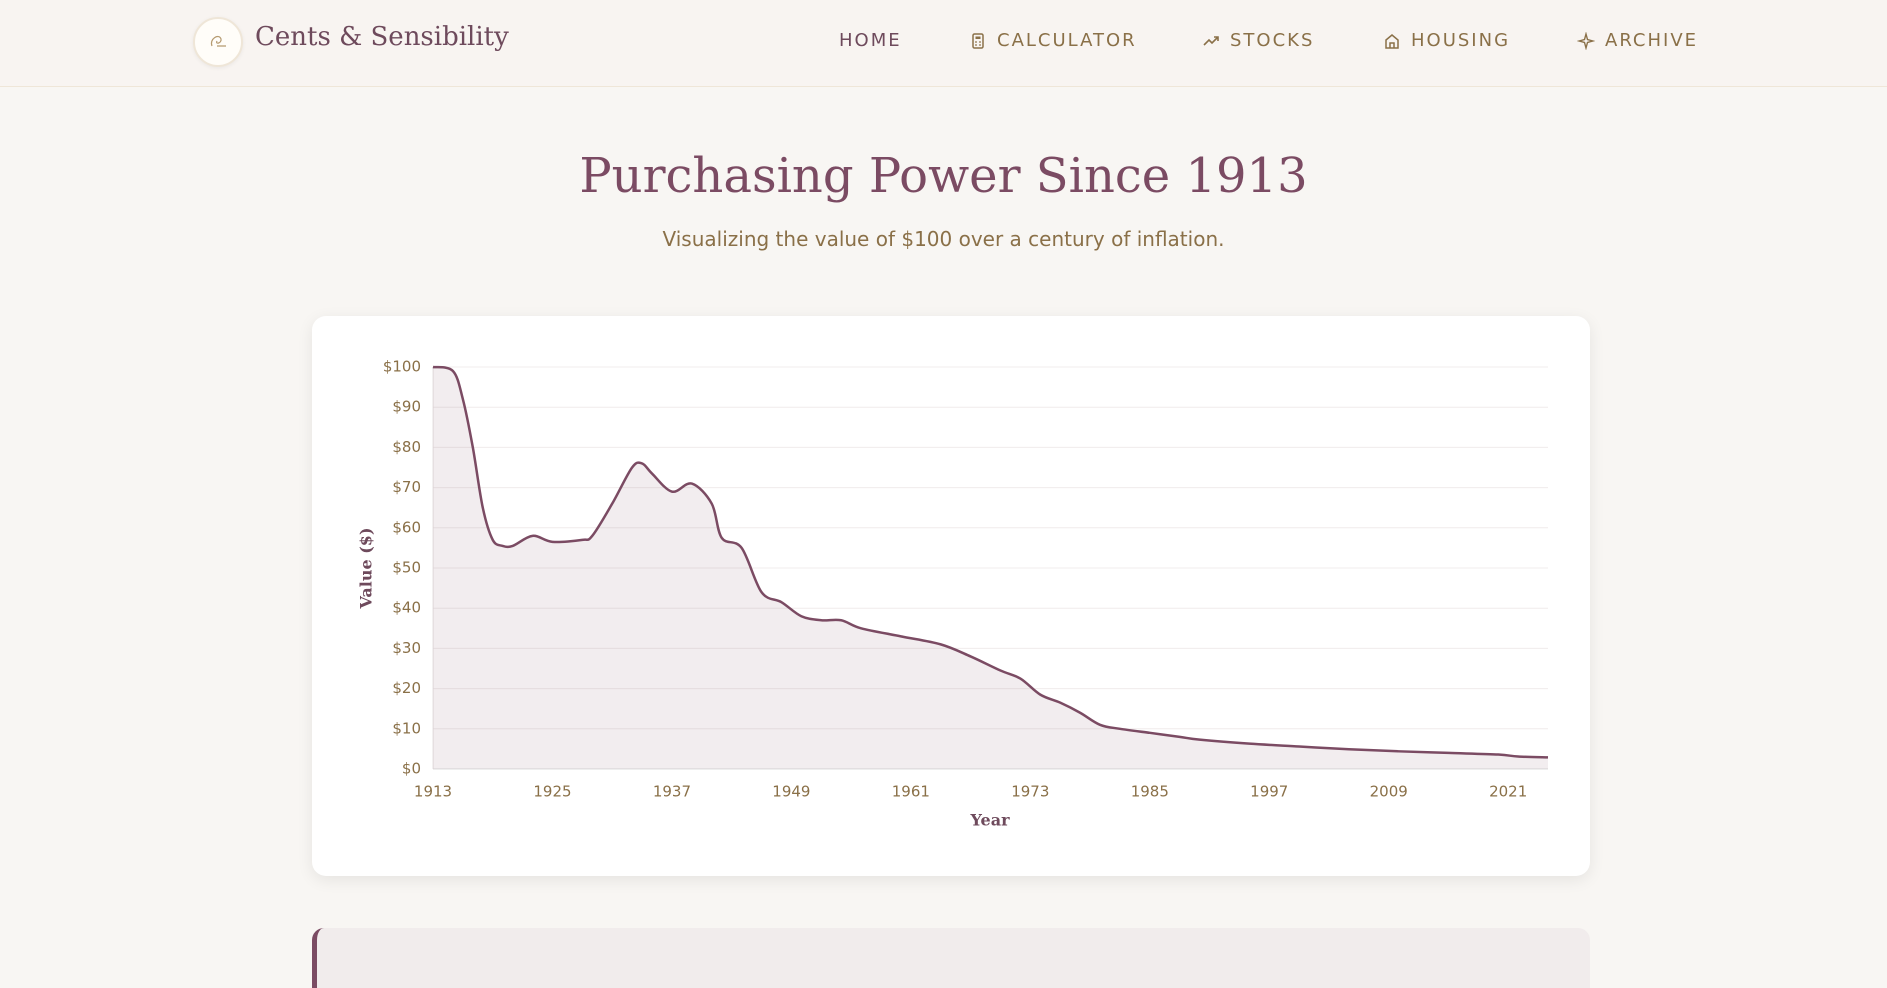 Image resolution: width=1887 pixels, height=988 pixels. Describe the element at coordinates (406, 728) in the screenshot. I see `y-tick-label: $10` at that location.